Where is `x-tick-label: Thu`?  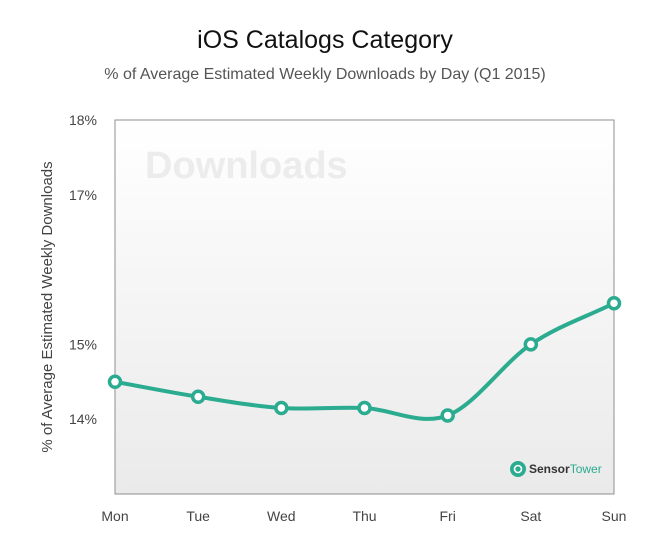
x-tick-label: Thu is located at coordinates (364, 516).